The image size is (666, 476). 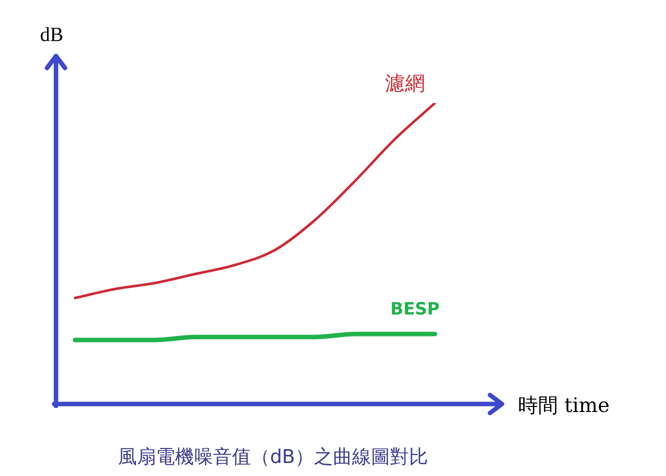 What do you see at coordinates (415, 309) in the screenshot?
I see `series-label: BESP` at bounding box center [415, 309].